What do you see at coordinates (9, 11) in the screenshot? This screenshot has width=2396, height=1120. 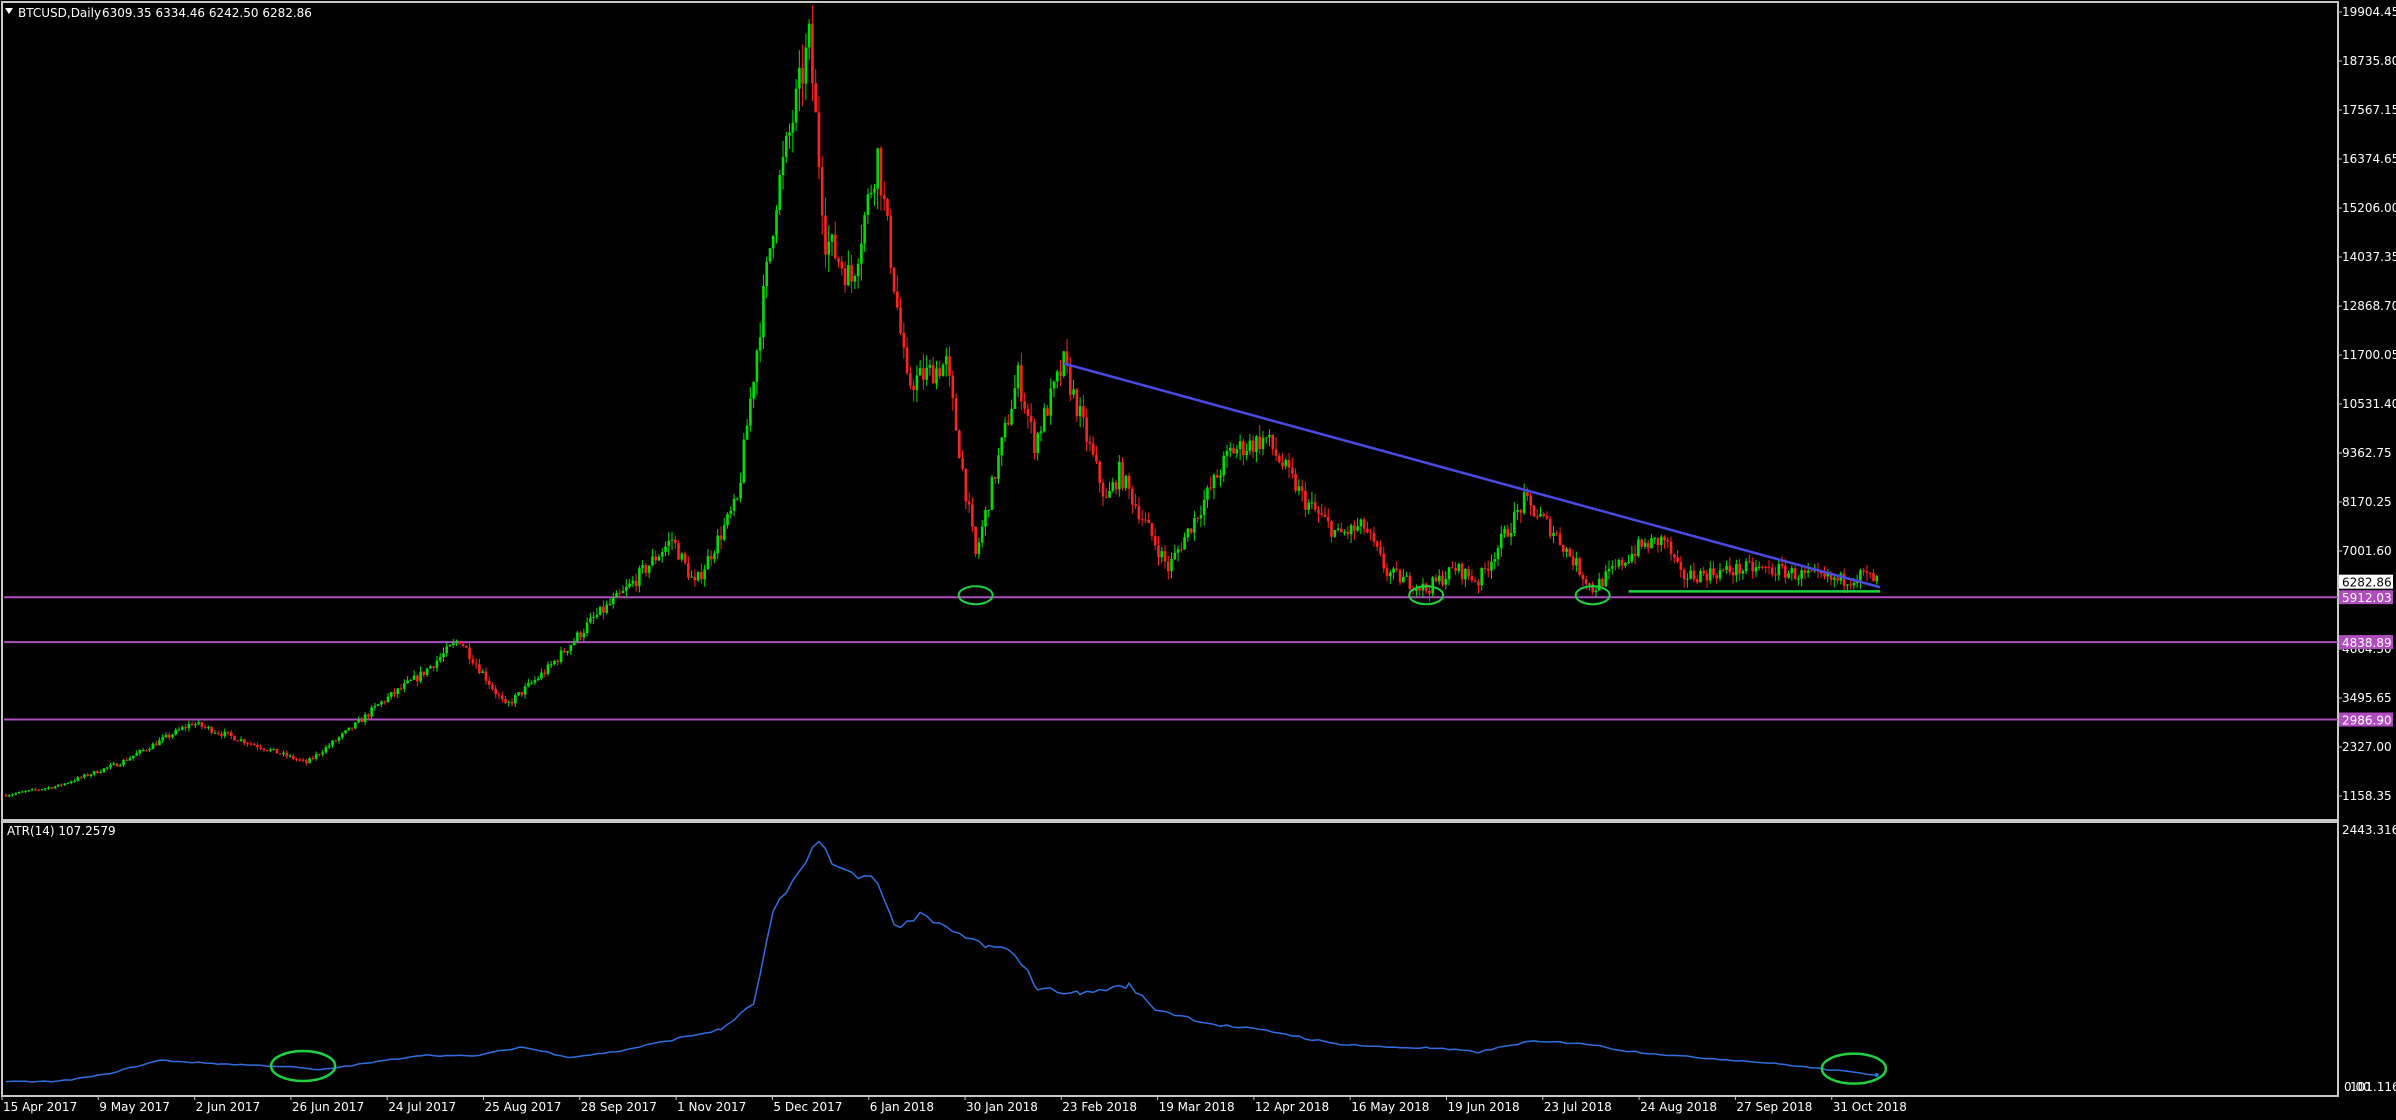 I see `dropdown-arrow-icon` at bounding box center [9, 11].